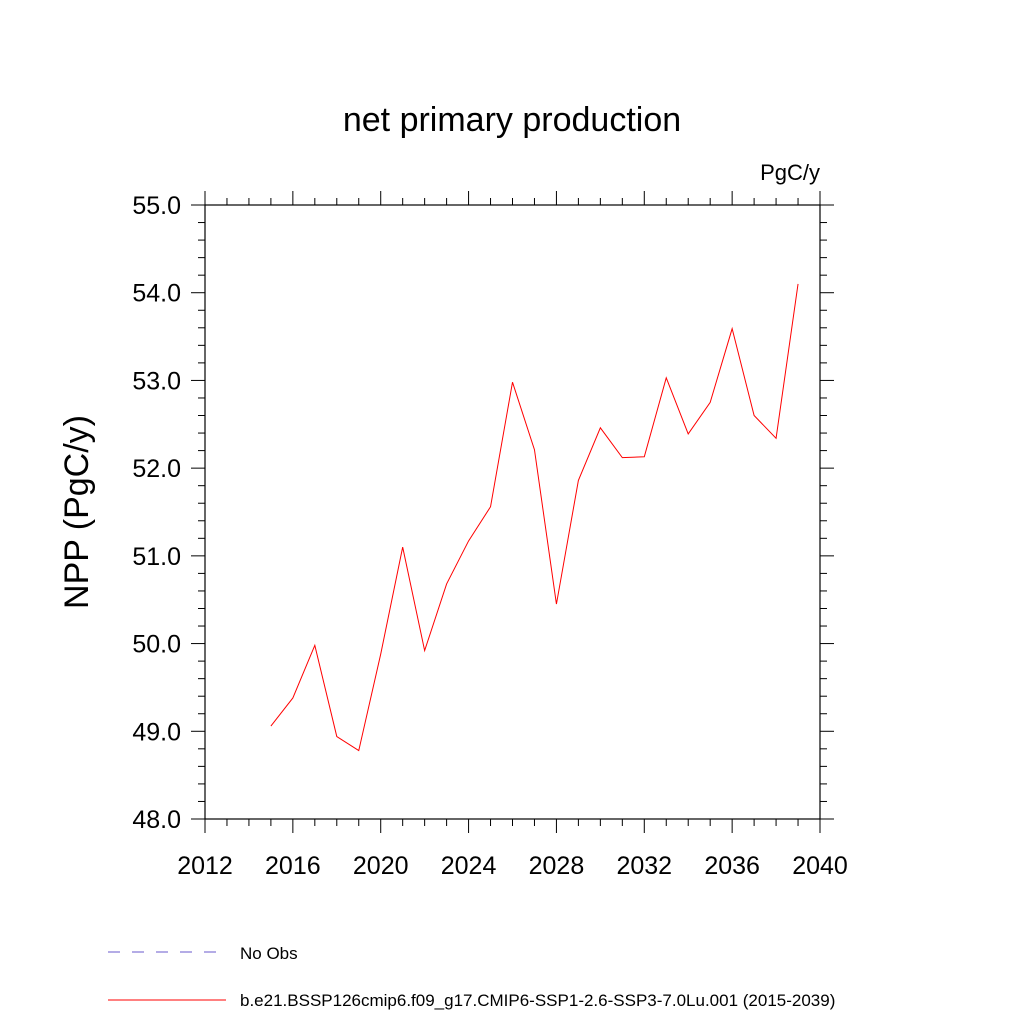 The height and width of the screenshot is (1024, 1024). What do you see at coordinates (557, 866) in the screenshot?
I see `x-tick-label: 2028` at bounding box center [557, 866].